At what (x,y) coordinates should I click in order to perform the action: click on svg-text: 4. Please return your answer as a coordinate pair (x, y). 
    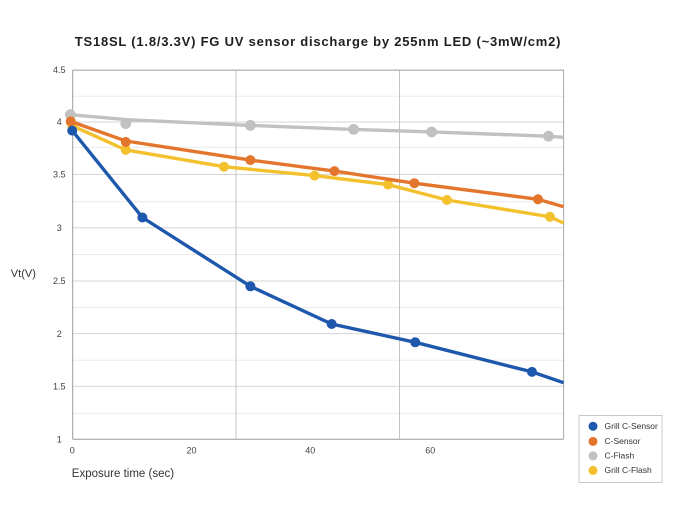
    Looking at the image, I should click on (59, 122).